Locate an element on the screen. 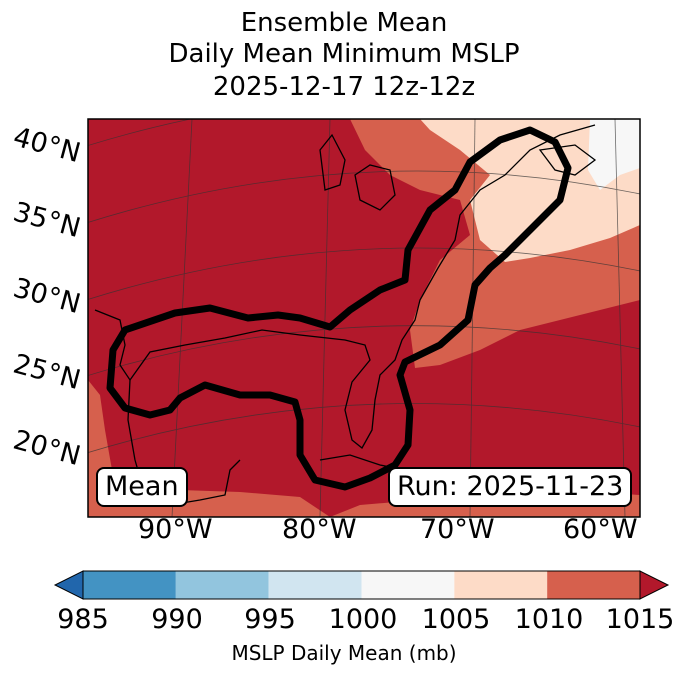 This screenshot has width=688, height=674. colorbar-tick-1005: 1005 is located at coordinates (456, 619).